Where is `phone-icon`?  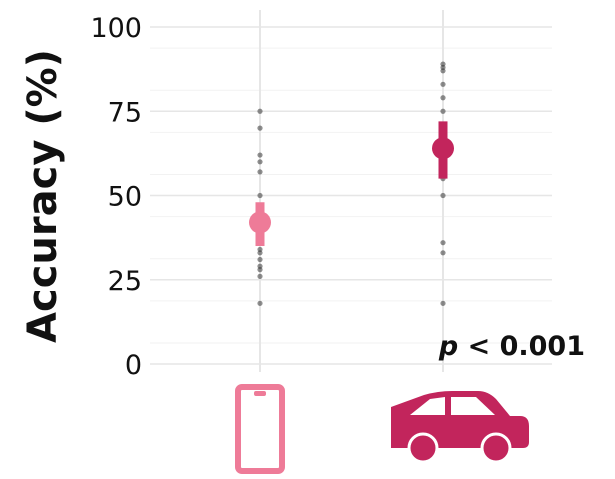 phone-icon is located at coordinates (260, 429).